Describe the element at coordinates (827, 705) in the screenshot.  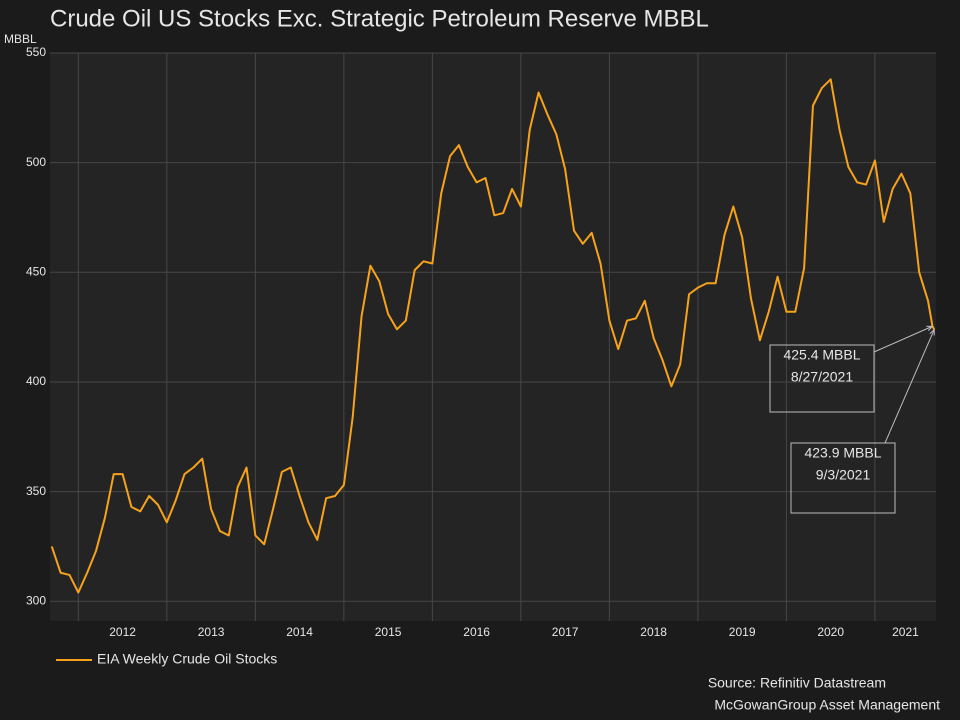
I see `source: McGowanGroup Asset Management` at that location.